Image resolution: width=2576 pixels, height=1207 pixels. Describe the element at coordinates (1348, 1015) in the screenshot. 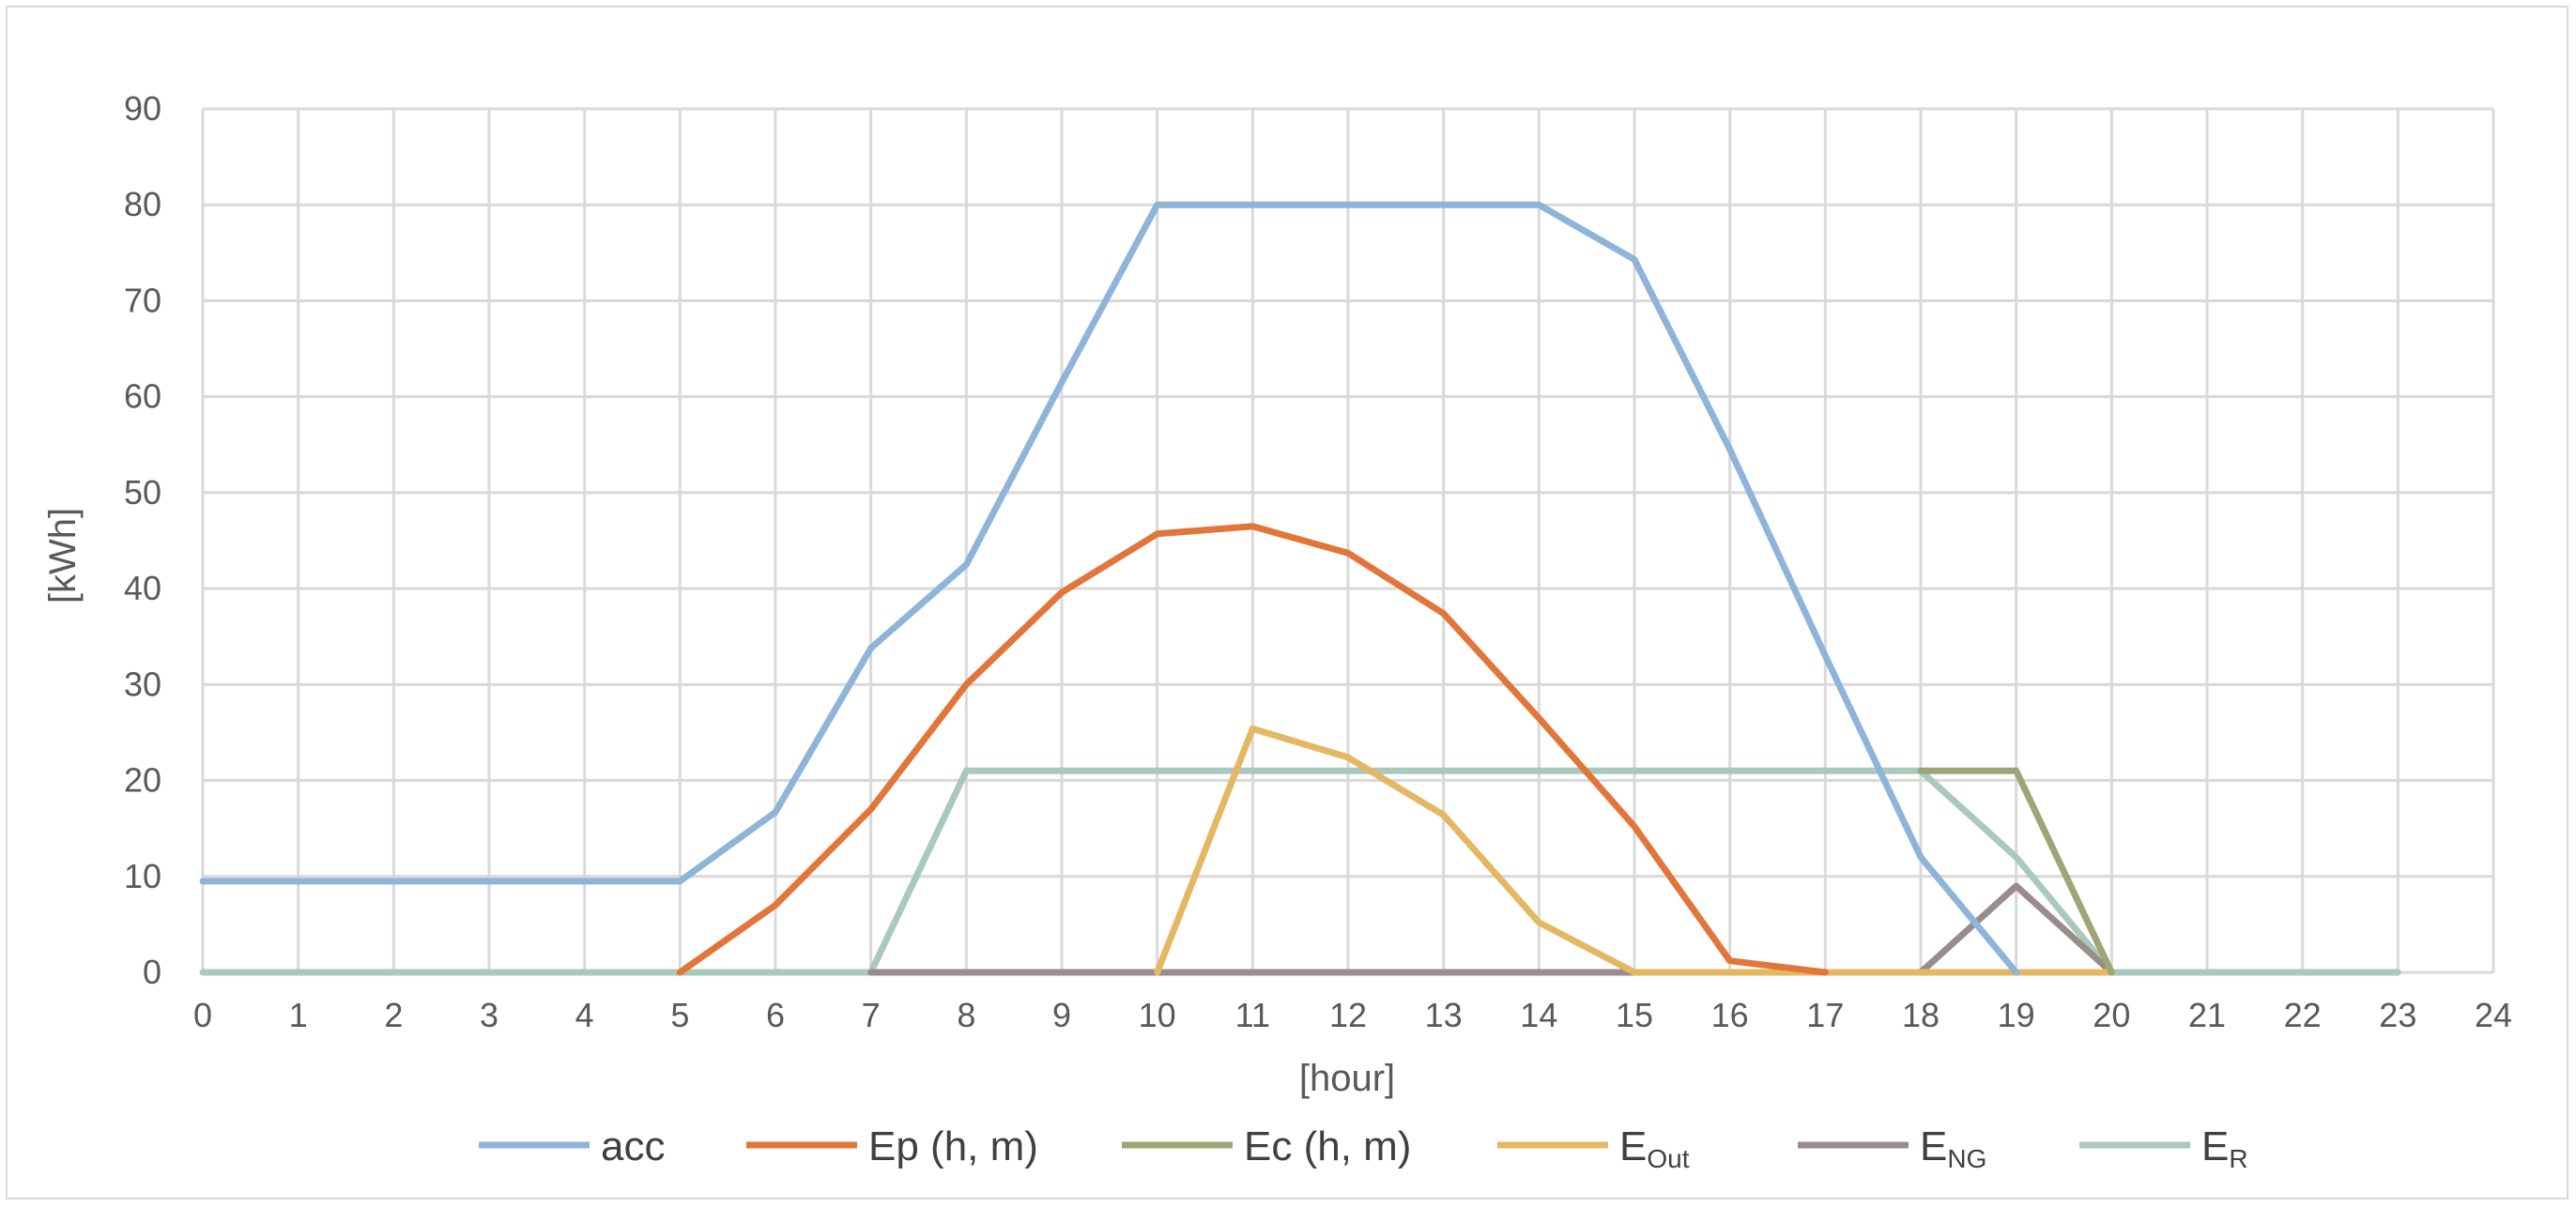

I see `x-tick-label: 12` at that location.